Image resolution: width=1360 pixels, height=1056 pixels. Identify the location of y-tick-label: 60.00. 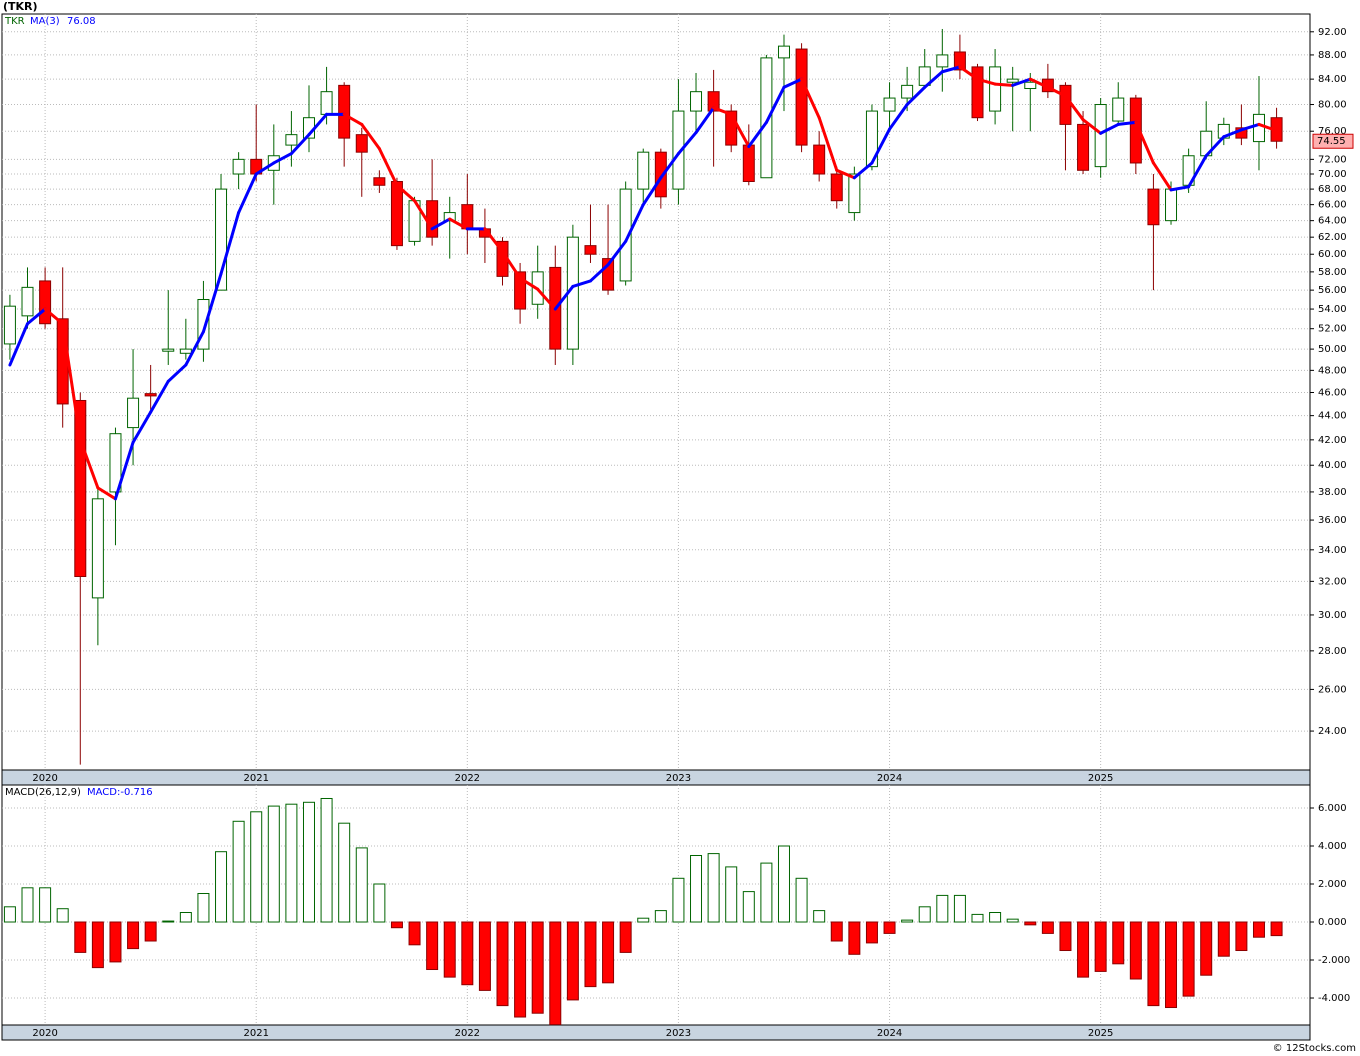
(1332, 254).